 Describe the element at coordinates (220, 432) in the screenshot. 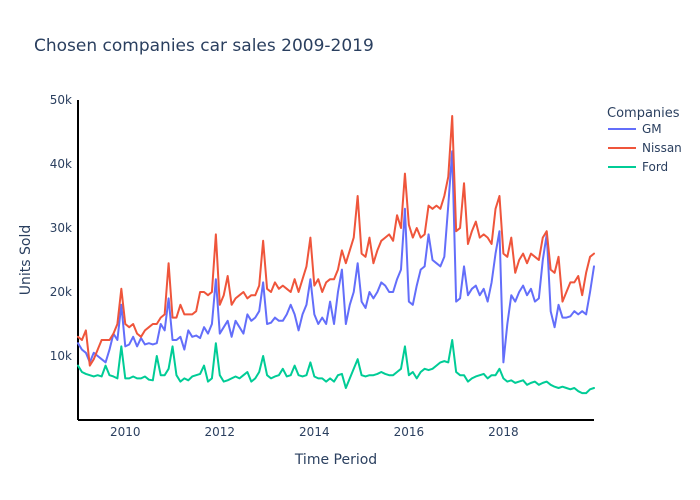

I see `x-tick-label: 2012` at that location.